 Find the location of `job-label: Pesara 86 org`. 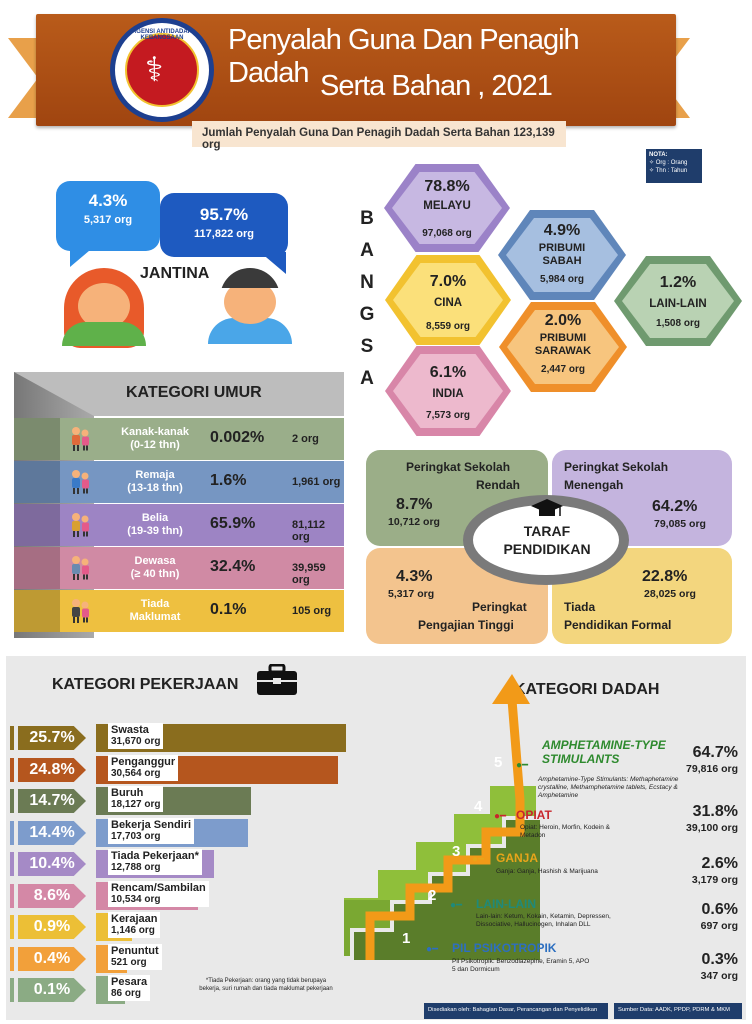

job-label: Pesara 86 org is located at coordinates (129, 988).